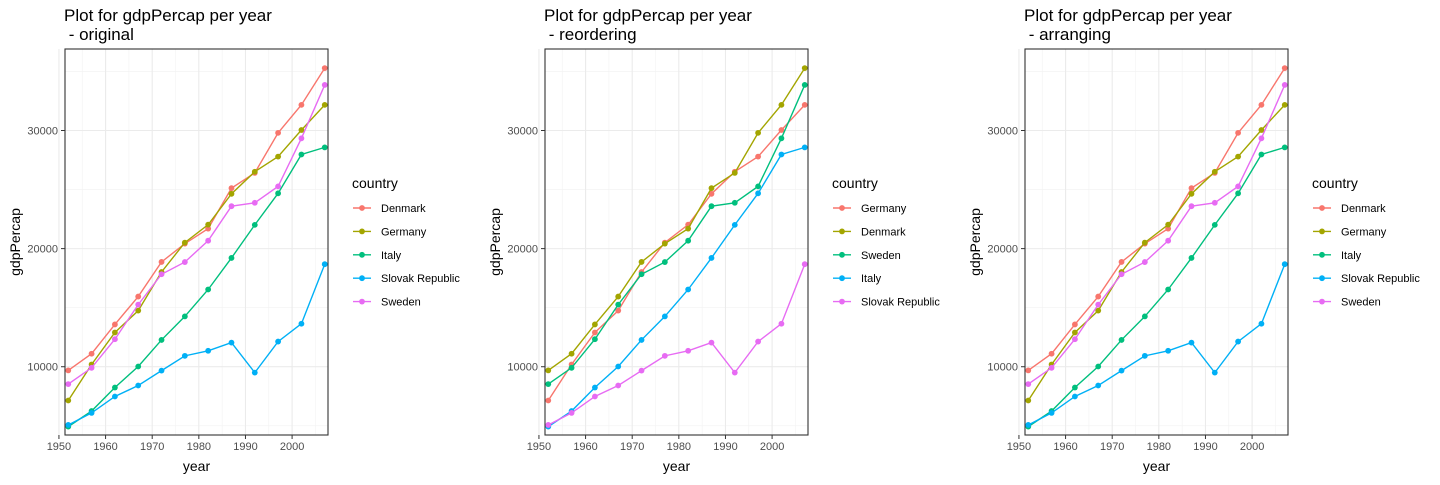 This screenshot has height=485, width=1440. I want to click on plot-area, so click(196, 242).